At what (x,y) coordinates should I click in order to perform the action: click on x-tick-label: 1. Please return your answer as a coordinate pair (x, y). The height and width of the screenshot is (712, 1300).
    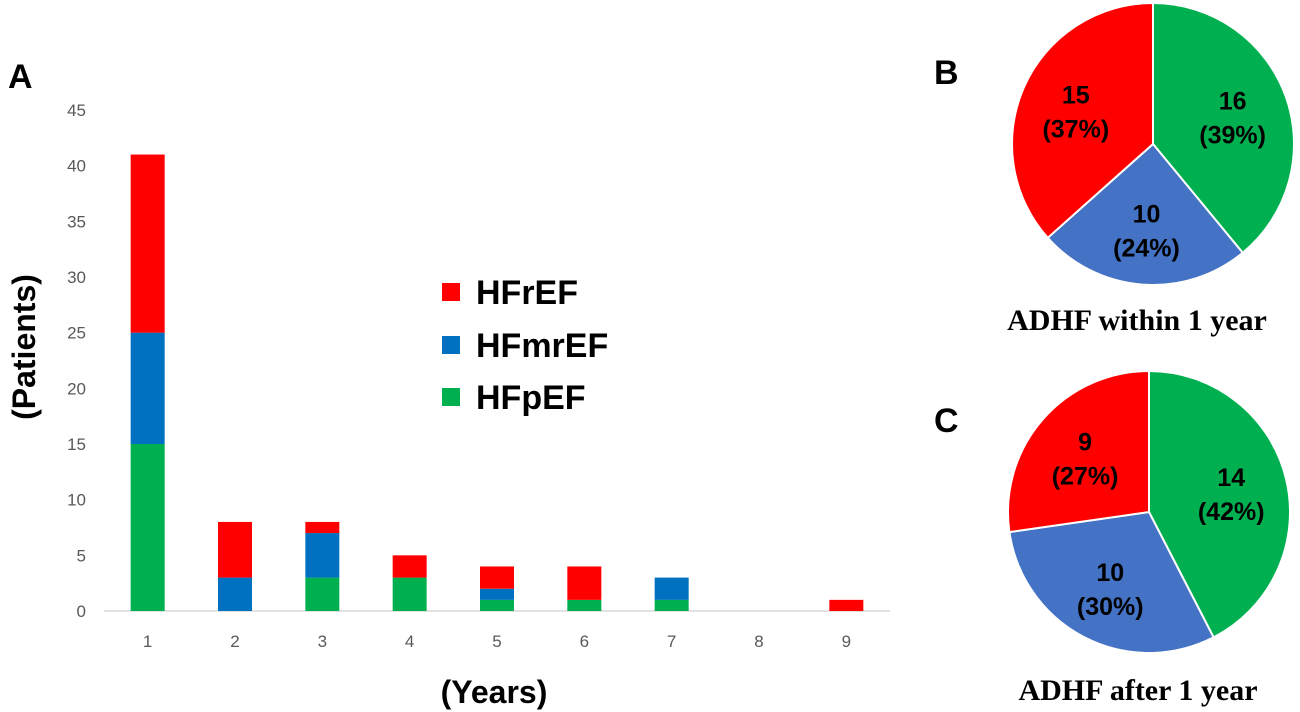
    Looking at the image, I should click on (147, 641).